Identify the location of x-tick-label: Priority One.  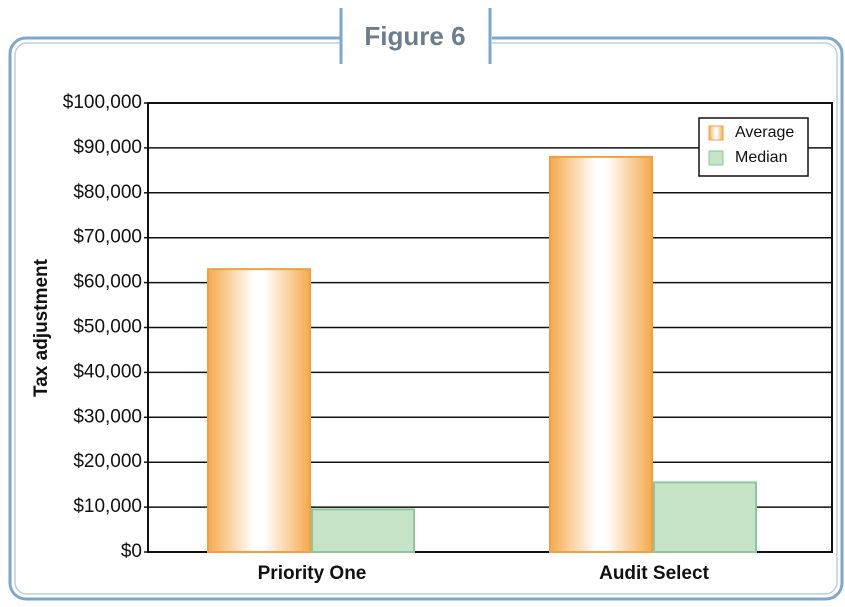
(312, 573).